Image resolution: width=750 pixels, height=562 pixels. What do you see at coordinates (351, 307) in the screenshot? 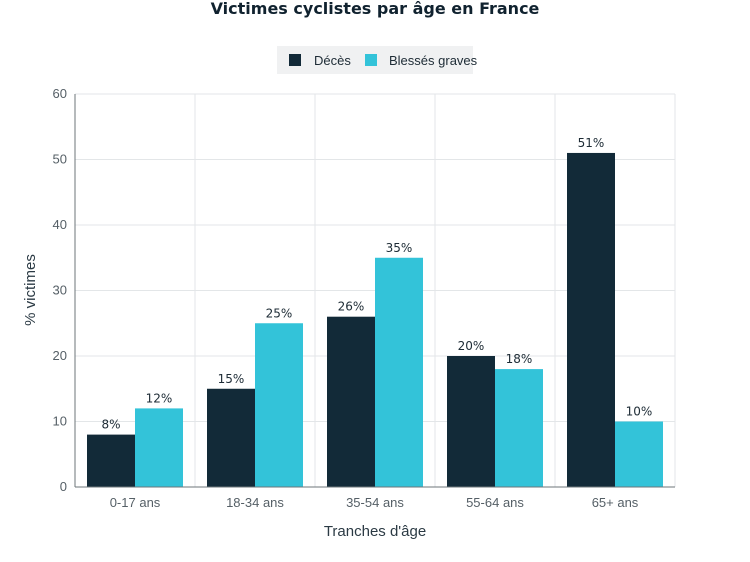
I see `data-label: 26%` at bounding box center [351, 307].